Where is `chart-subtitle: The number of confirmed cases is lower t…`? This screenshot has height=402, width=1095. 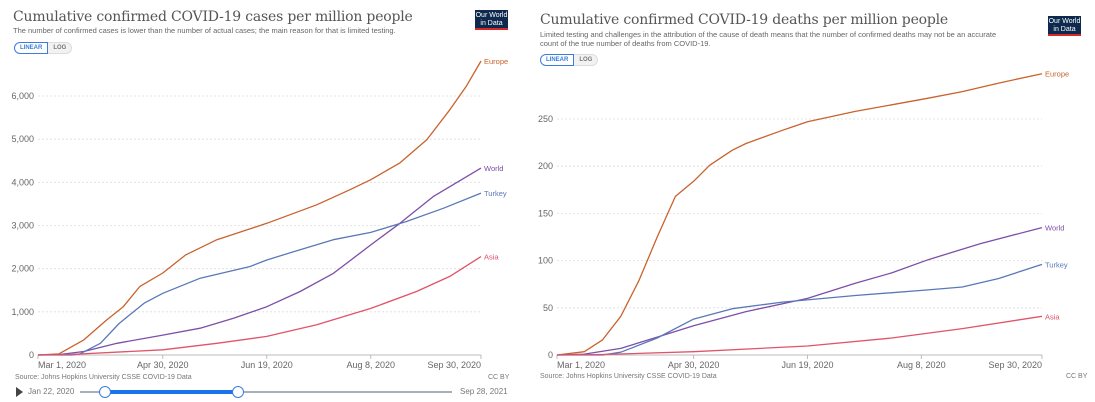 chart-subtitle: The number of confirmed cases is lower t… is located at coordinates (204, 30).